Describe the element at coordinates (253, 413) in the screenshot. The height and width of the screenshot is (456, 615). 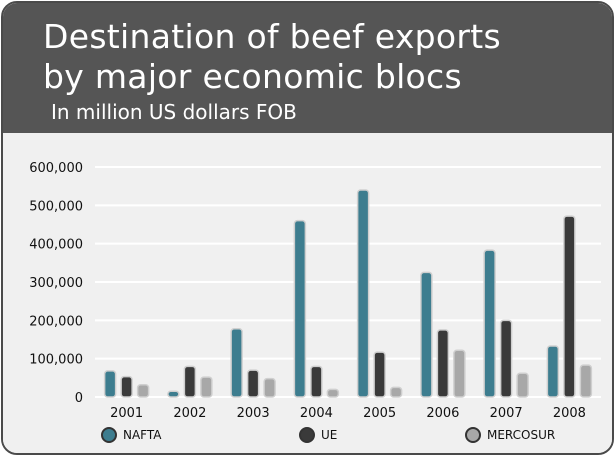
I see `x-tick-label: 2003` at that location.